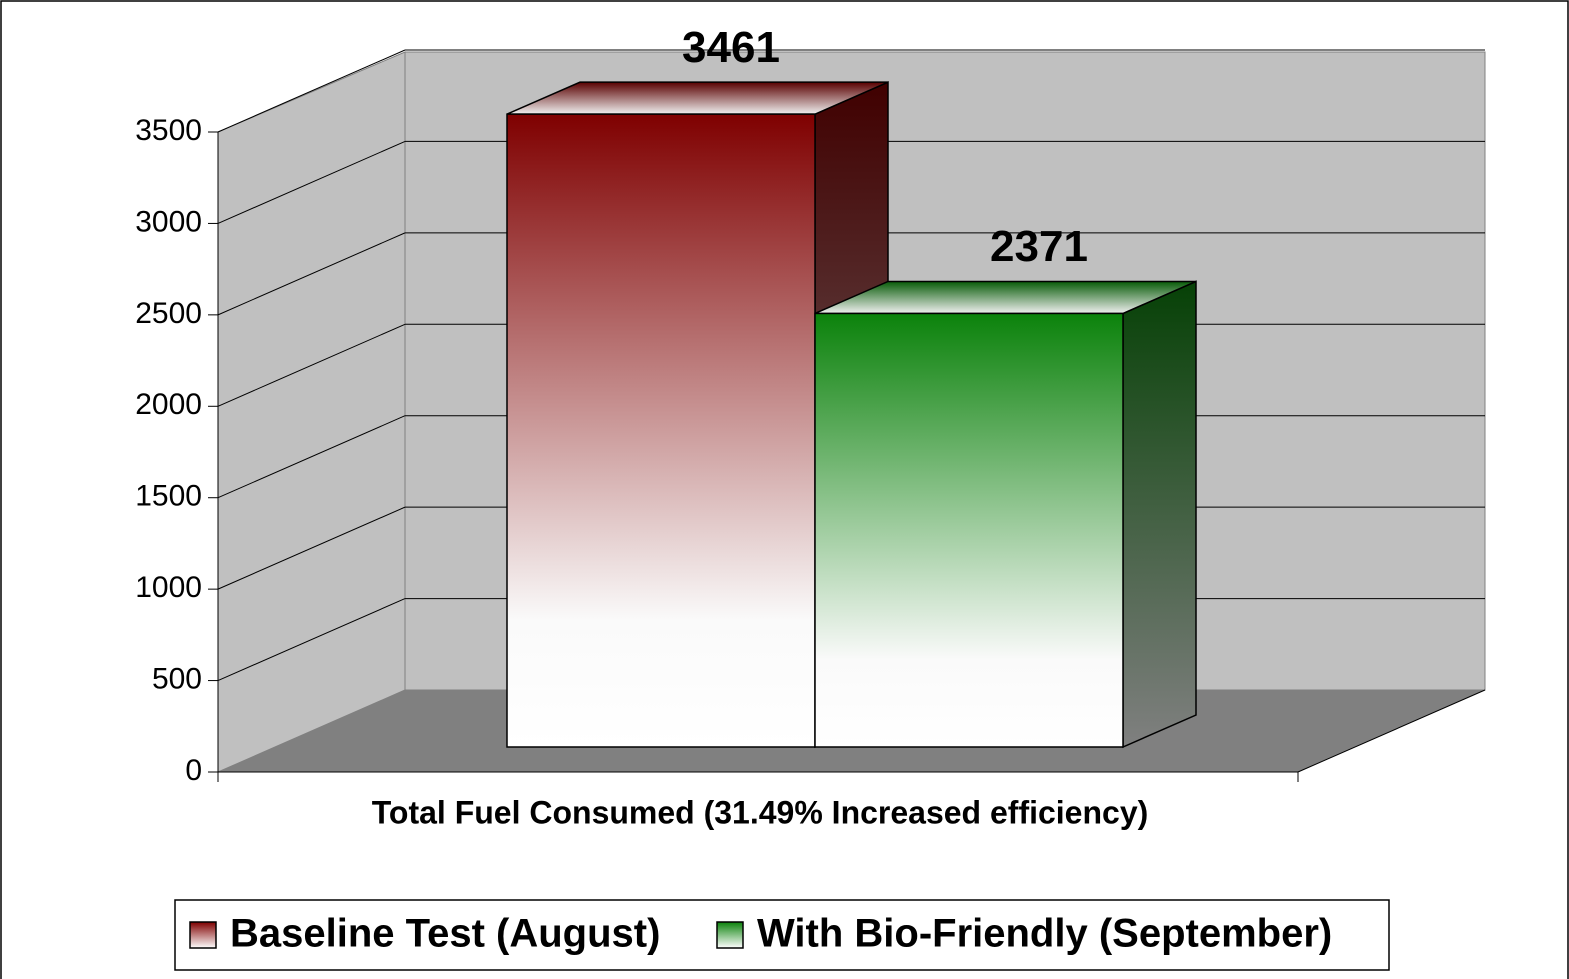 The width and height of the screenshot is (1569, 979). Describe the element at coordinates (731, 47) in the screenshot. I see `value-label: 3461` at that location.